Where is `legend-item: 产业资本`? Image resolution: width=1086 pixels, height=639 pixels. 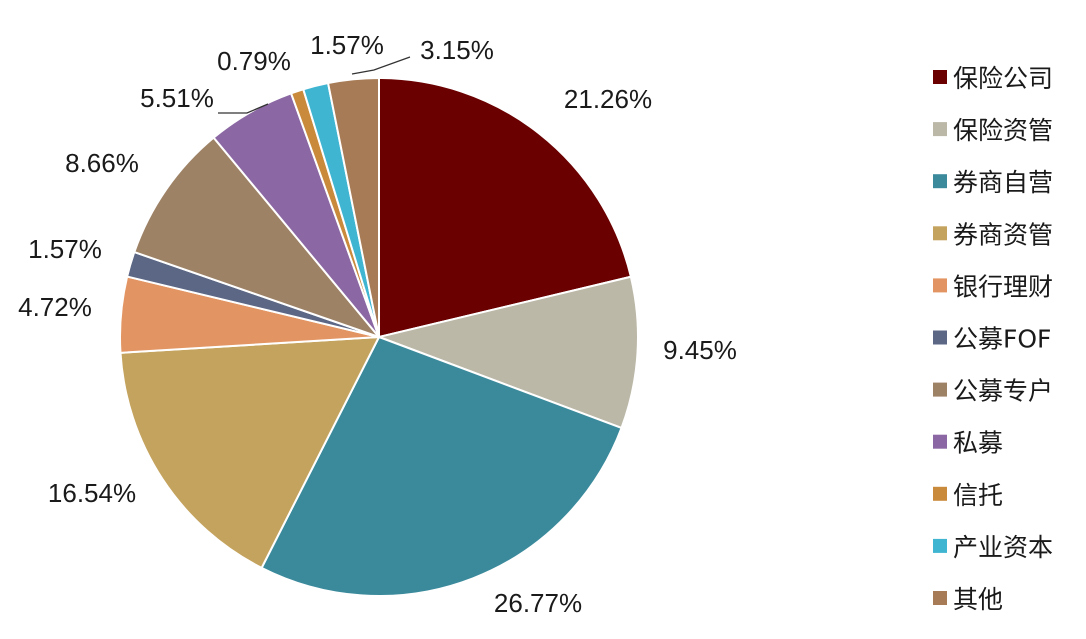
legend-item: 产业资本 is located at coordinates (993, 547).